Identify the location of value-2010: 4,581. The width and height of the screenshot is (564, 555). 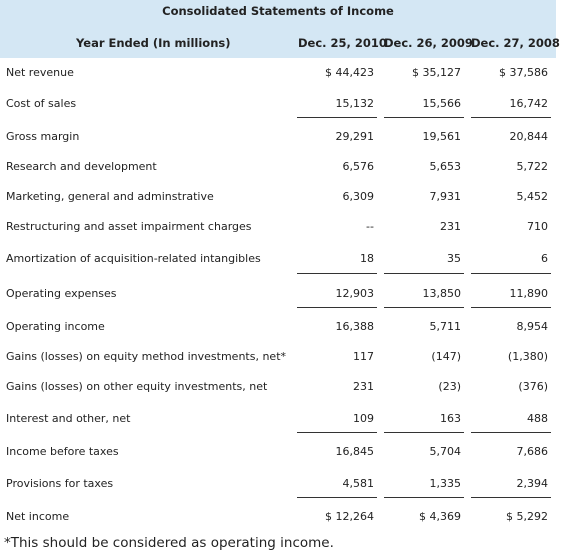
(358, 483).